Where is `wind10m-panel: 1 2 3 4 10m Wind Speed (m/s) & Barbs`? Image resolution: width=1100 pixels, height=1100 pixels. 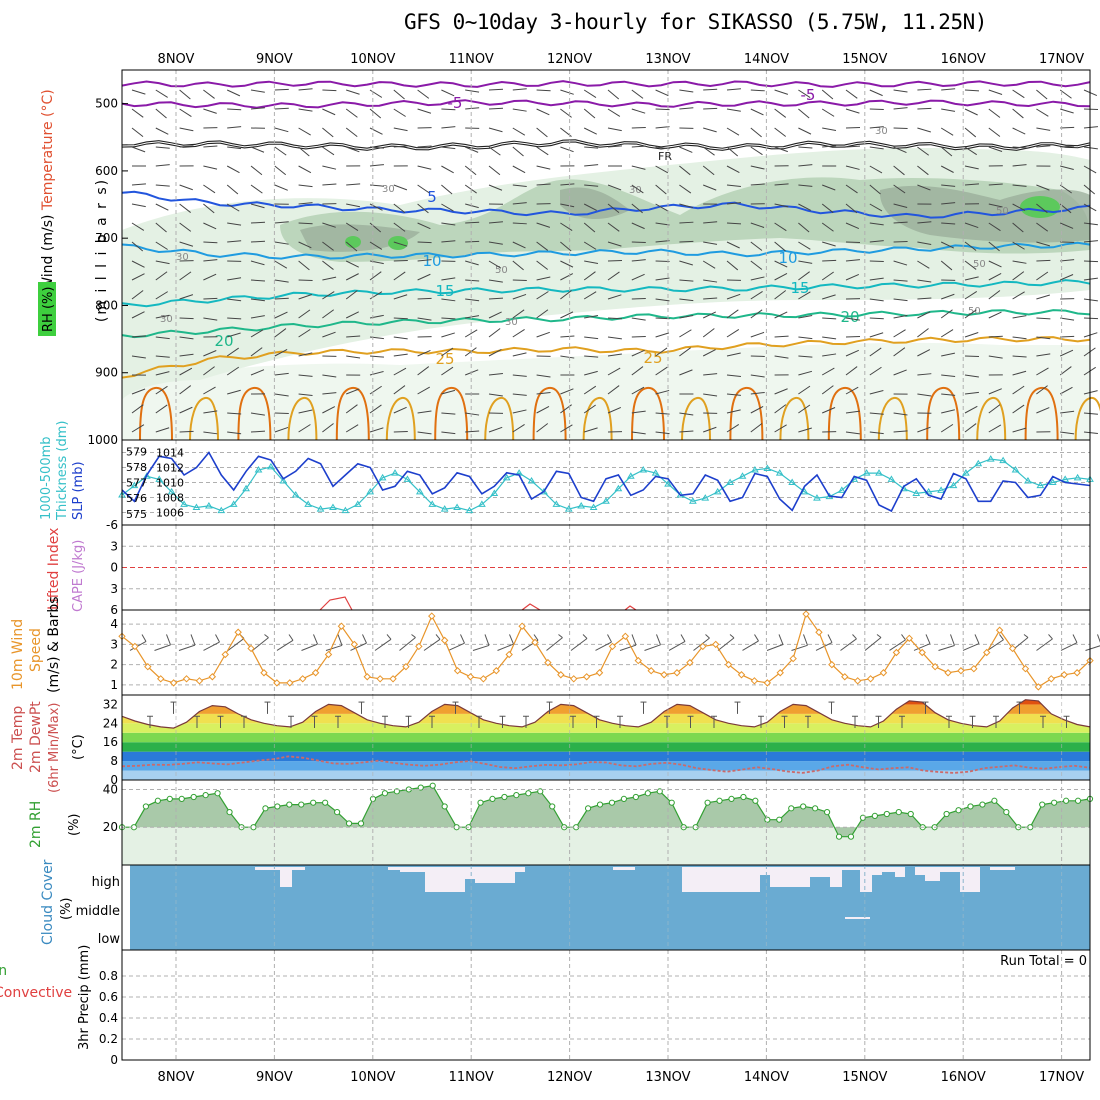
wind10m-panel: 1 2 3 4 10m Wind Speed (m/s) & Barbs is located at coordinates (555, 646).